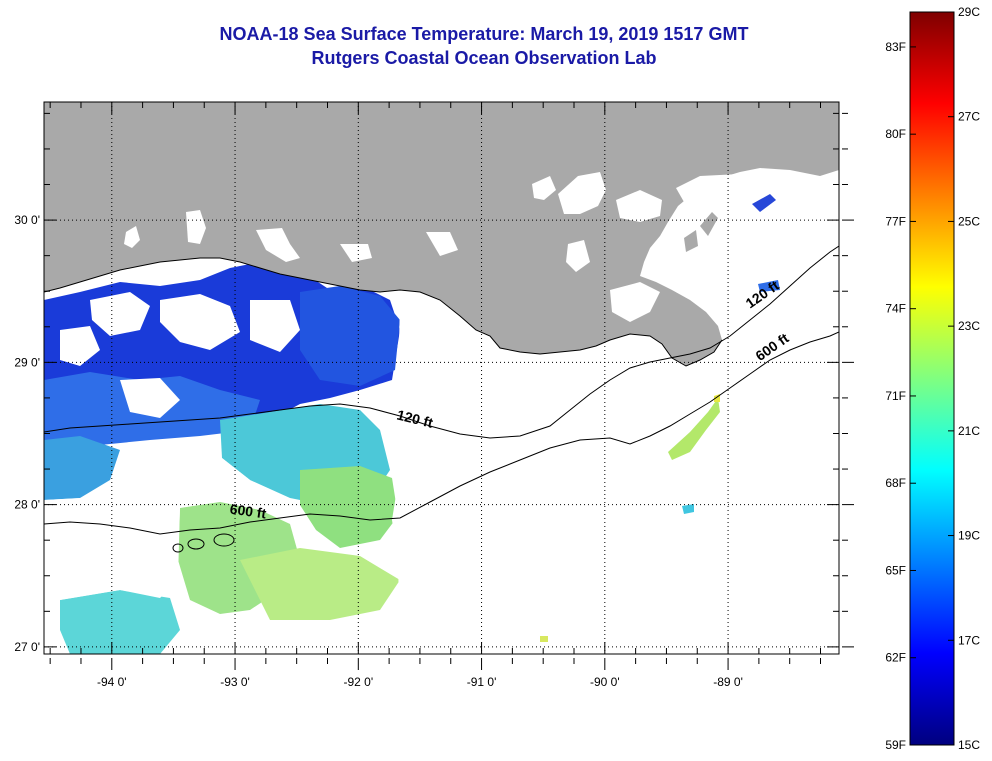 The width and height of the screenshot is (992, 761). I want to click on sst-patch-blue-bay, so click(764, 203).